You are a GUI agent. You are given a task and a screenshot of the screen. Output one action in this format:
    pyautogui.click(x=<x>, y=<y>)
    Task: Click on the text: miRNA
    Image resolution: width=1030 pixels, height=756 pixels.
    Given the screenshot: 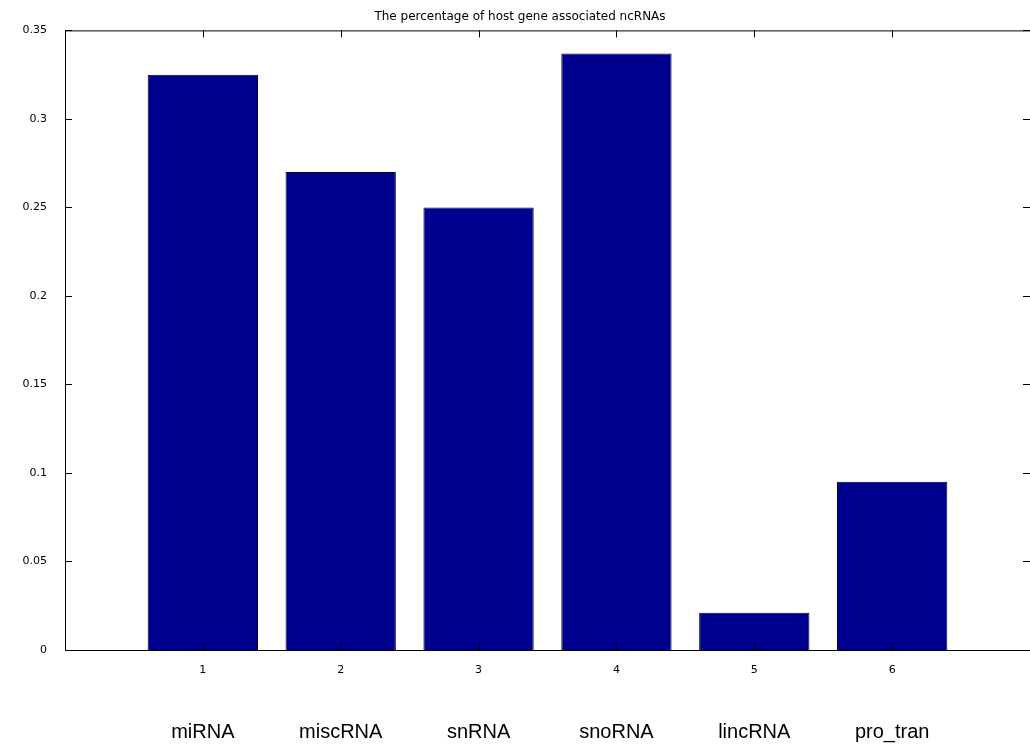 What is the action you would take?
    pyautogui.click(x=203, y=730)
    